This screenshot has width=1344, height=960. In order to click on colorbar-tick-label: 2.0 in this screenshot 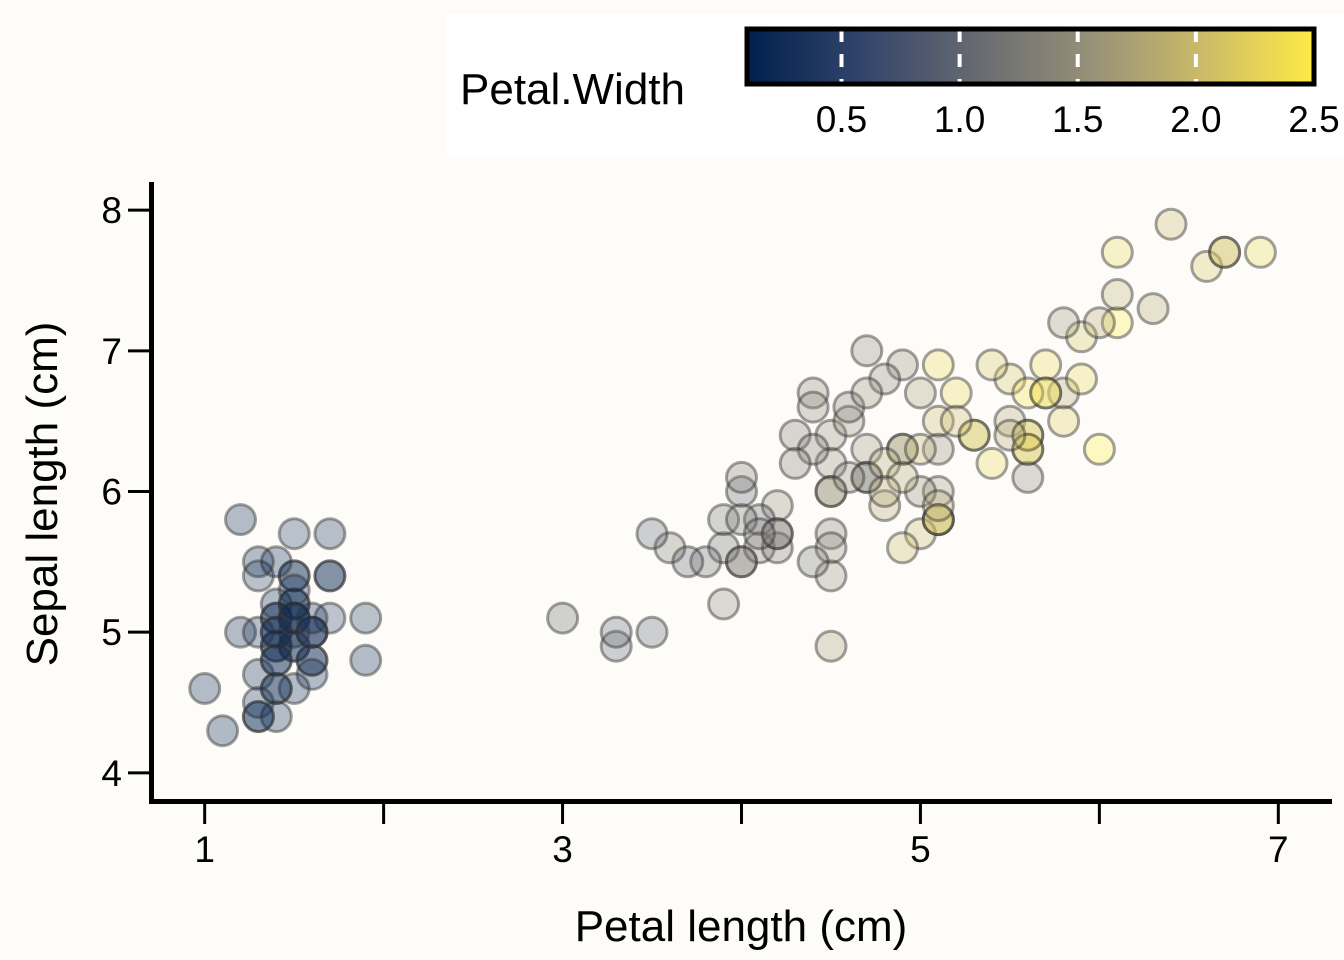, I will do `click(1195, 119)`.